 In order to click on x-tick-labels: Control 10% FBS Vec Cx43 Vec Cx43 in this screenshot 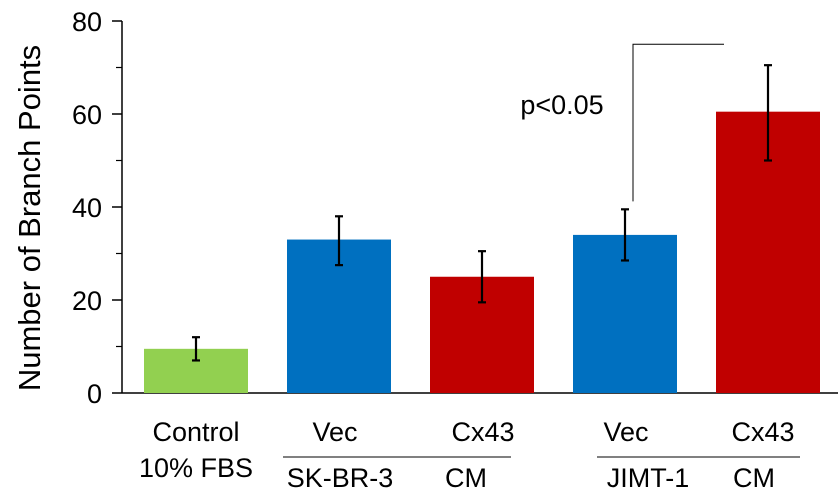, I will do `click(467, 450)`.